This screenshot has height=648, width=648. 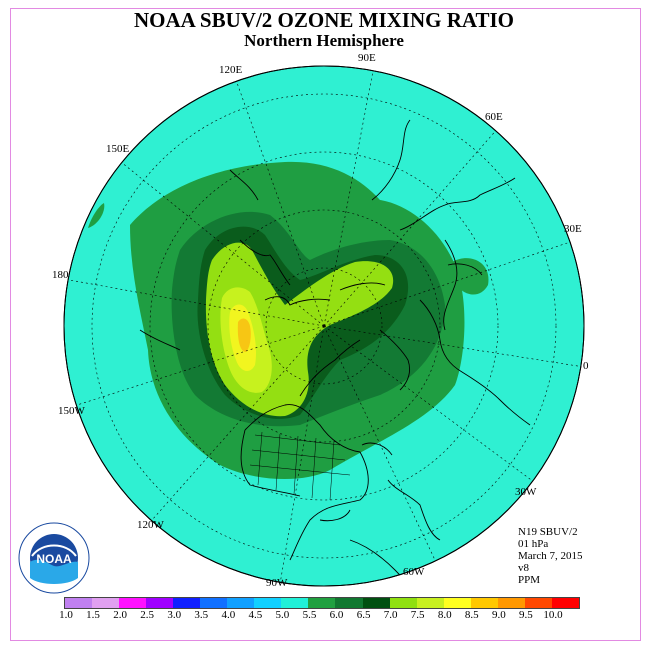 I want to click on colorbar-tick-label: 1.0, so click(x=66, y=615).